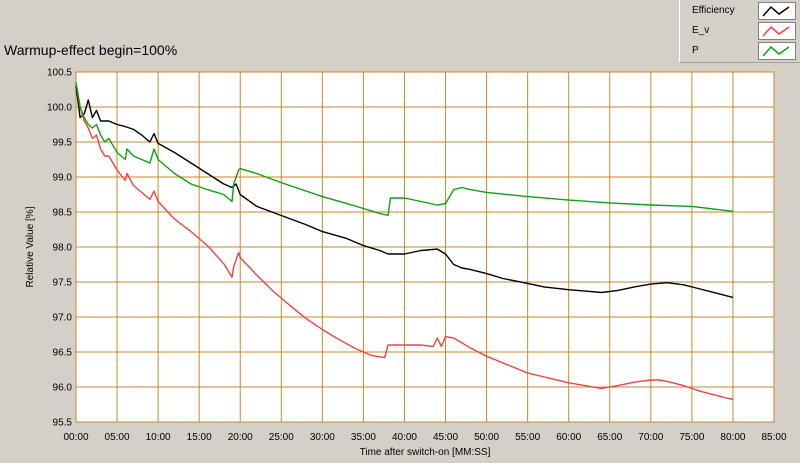 The height and width of the screenshot is (463, 800). I want to click on y-tick-label: 96.5, so click(63, 353).